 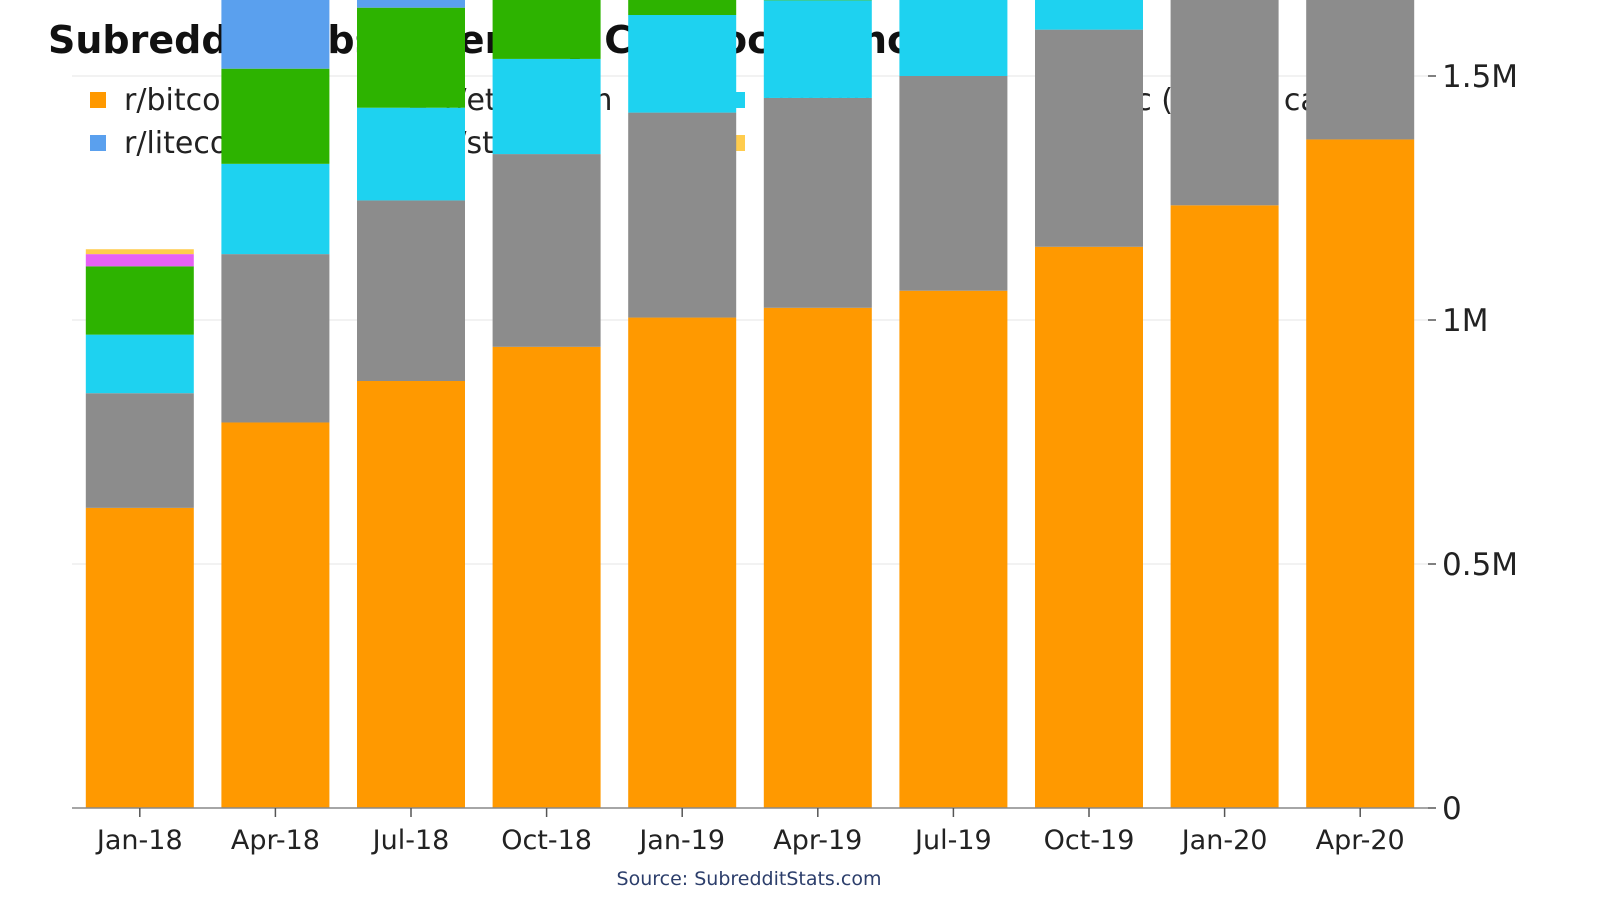 I want to click on y-tick-label-0: 0, so click(x=1452, y=809).